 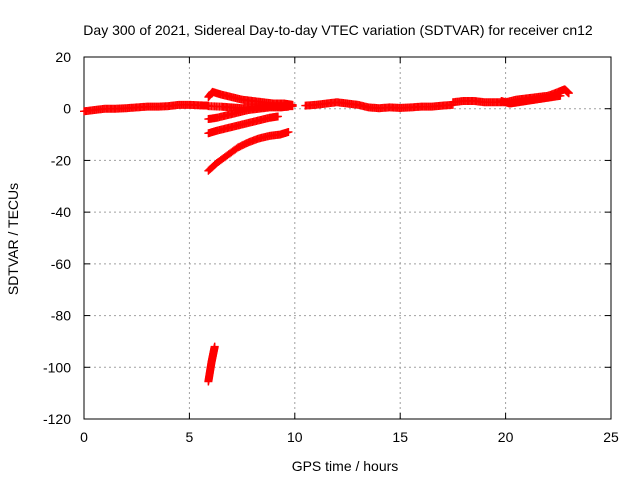 What do you see at coordinates (63, 57) in the screenshot?
I see `y-tick-label: 20` at bounding box center [63, 57].